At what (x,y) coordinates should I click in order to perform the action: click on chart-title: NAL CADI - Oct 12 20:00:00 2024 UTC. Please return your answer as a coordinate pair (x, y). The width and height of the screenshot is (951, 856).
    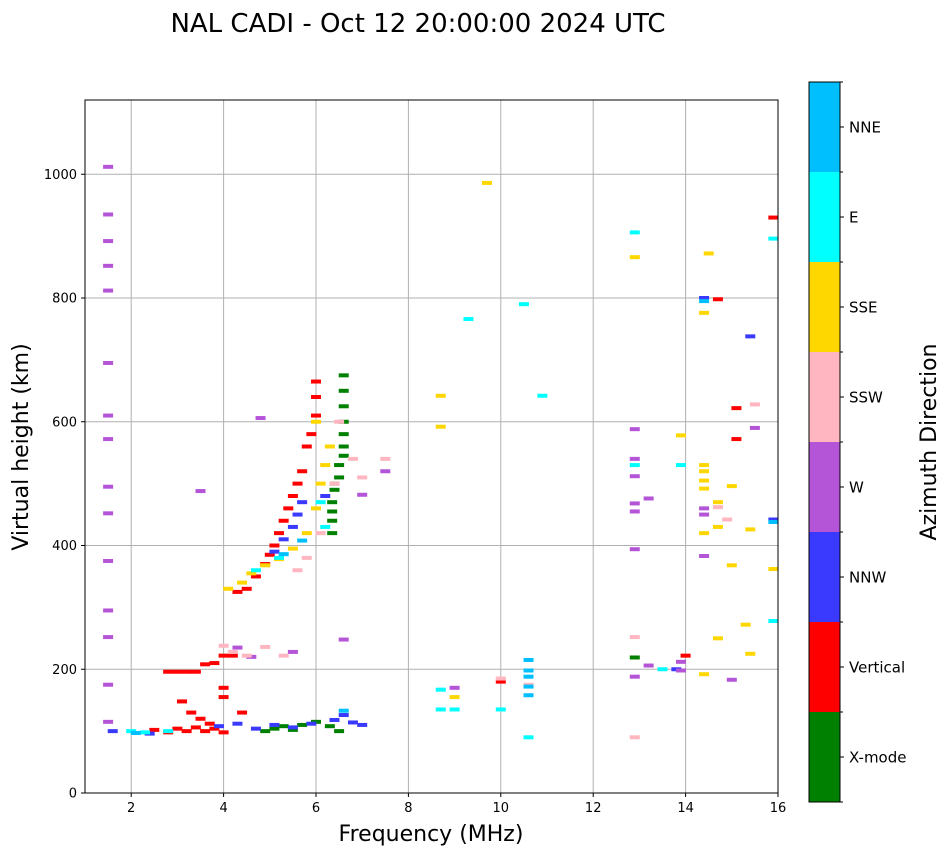
    Looking at the image, I should click on (417, 24).